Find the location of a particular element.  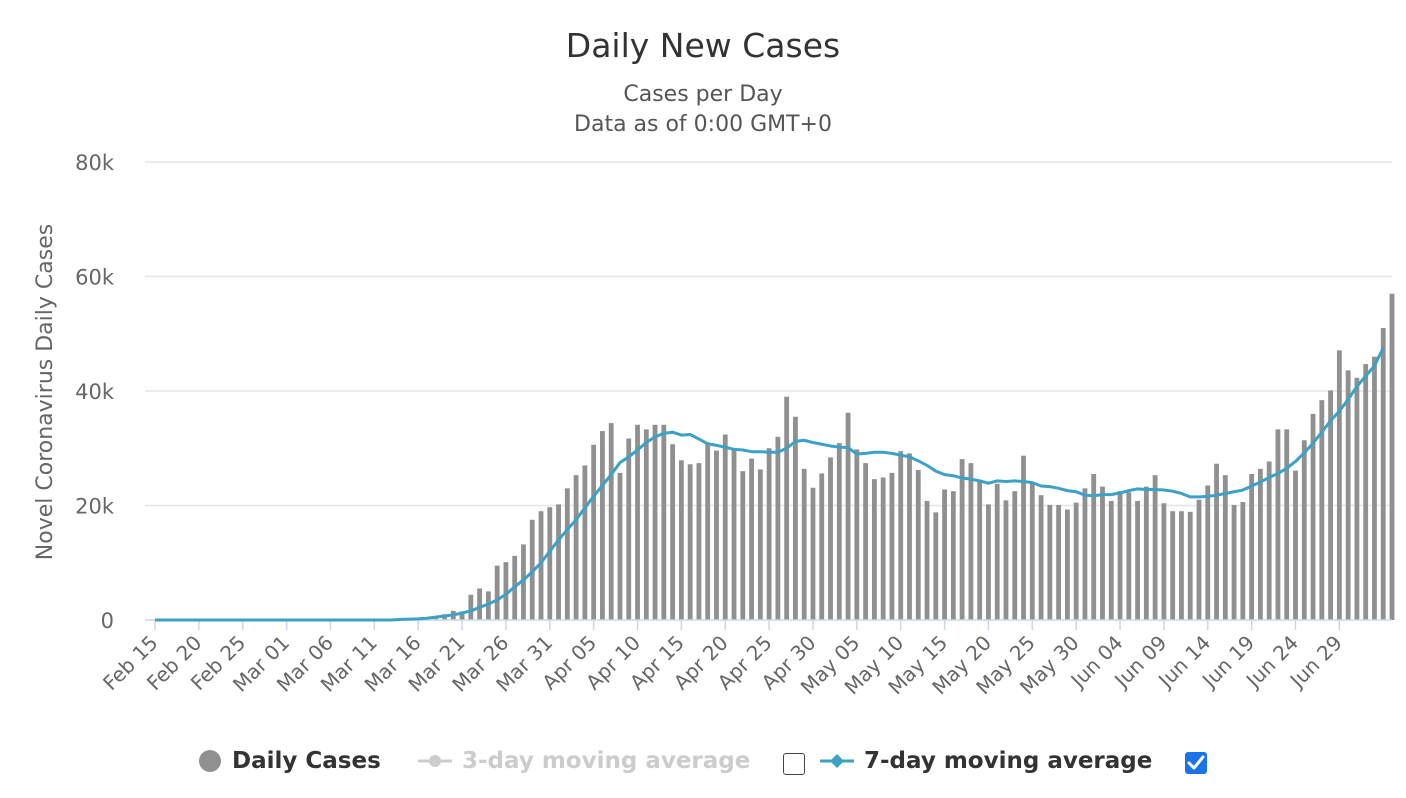

checkbox-3-day is located at coordinates (794, 764).